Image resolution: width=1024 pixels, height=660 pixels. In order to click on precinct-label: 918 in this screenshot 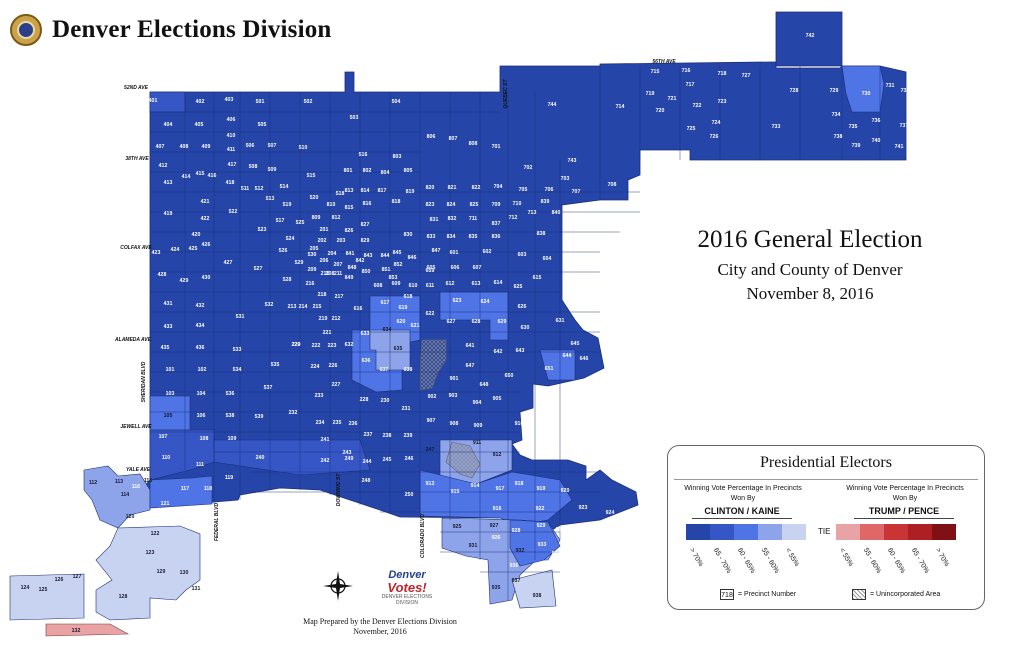, I will do `click(519, 484)`.